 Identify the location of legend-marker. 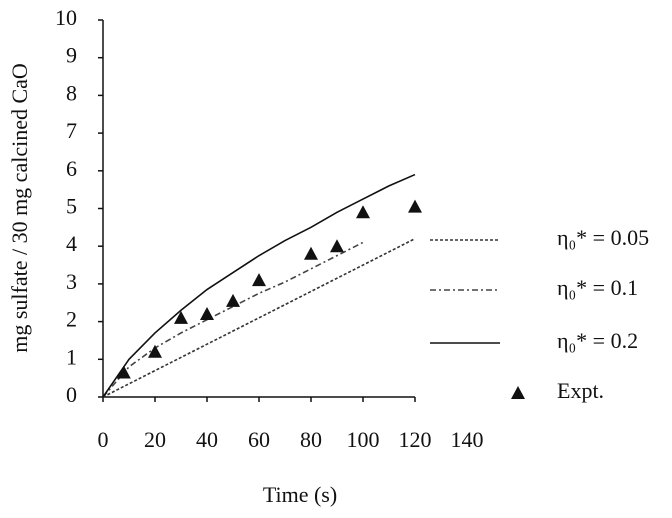
(518, 392).